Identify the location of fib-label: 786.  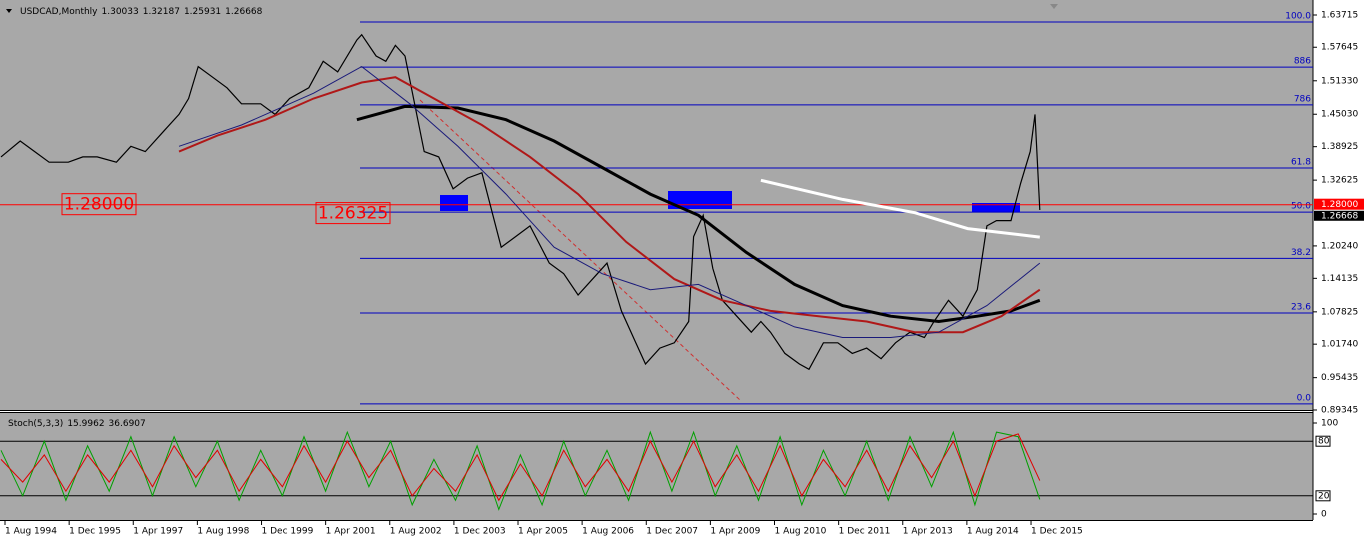
(1302, 99).